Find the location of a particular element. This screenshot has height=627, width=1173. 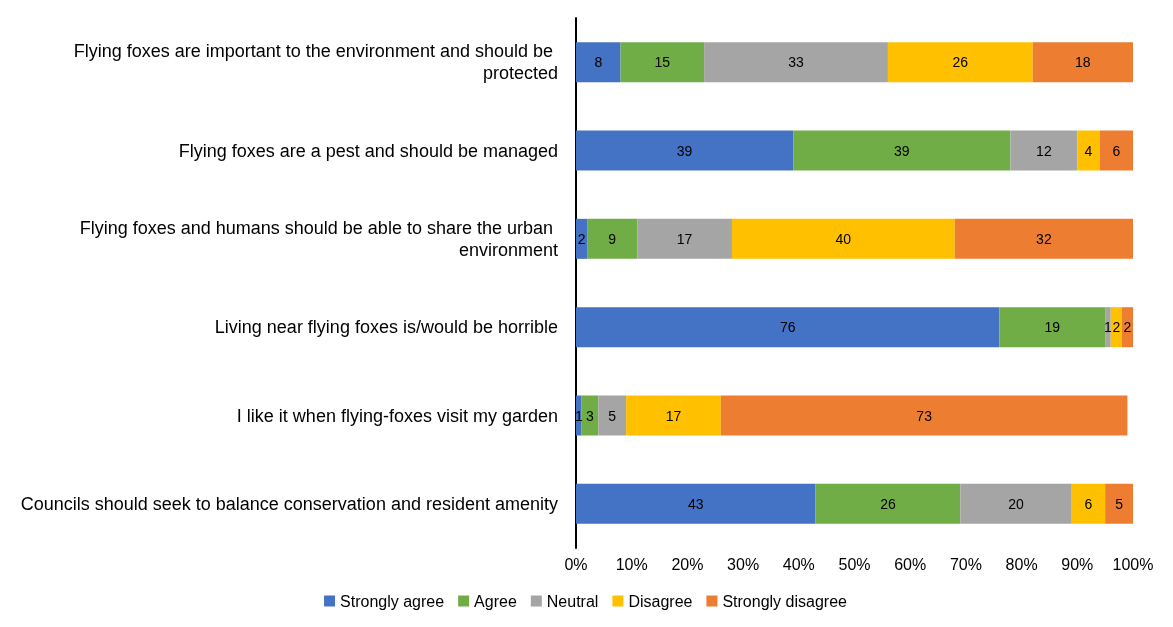

data-label: 9 is located at coordinates (612, 238).